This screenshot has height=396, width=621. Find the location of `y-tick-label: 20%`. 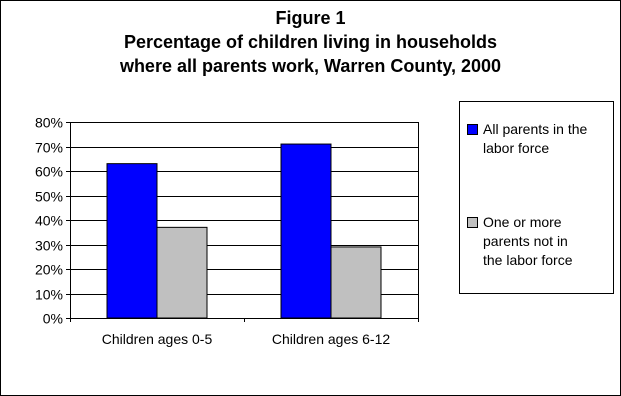

y-tick-label: 20% is located at coordinates (49, 270).